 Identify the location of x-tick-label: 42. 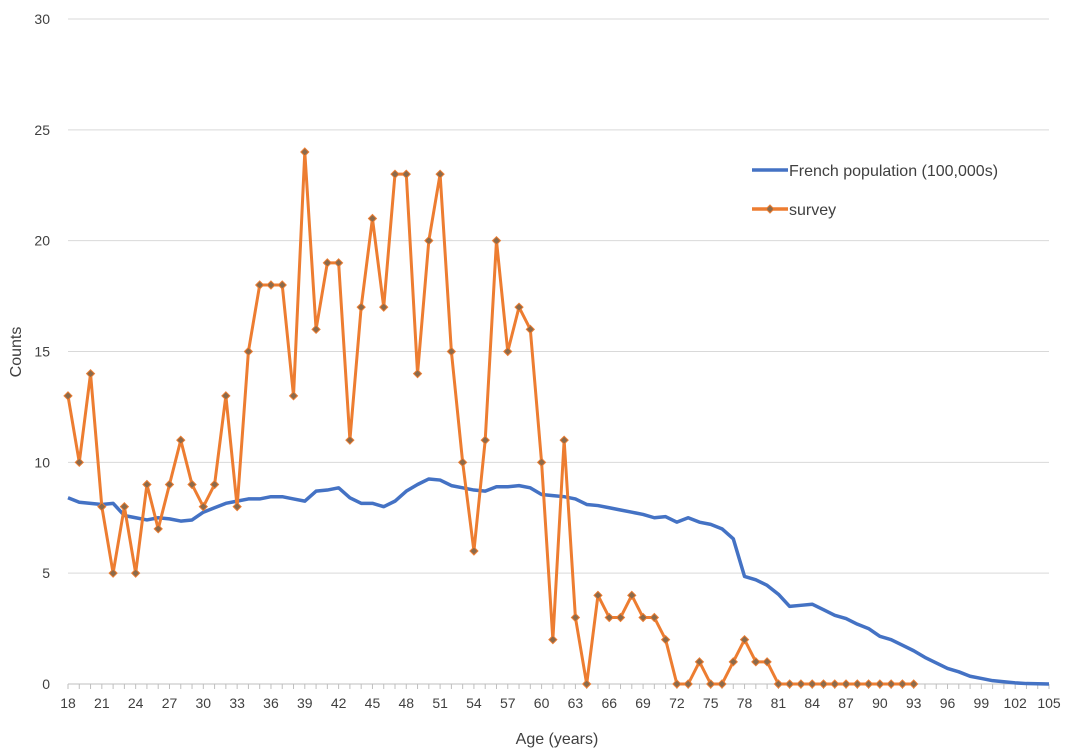
(339, 703).